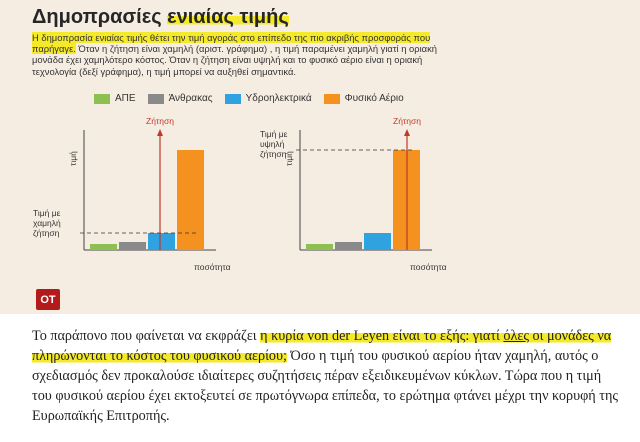 Image resolution: width=640 pixels, height=442 pixels. What do you see at coordinates (428, 267) in the screenshot?
I see `chart-2-xlabel: ποσότητα` at bounding box center [428, 267].